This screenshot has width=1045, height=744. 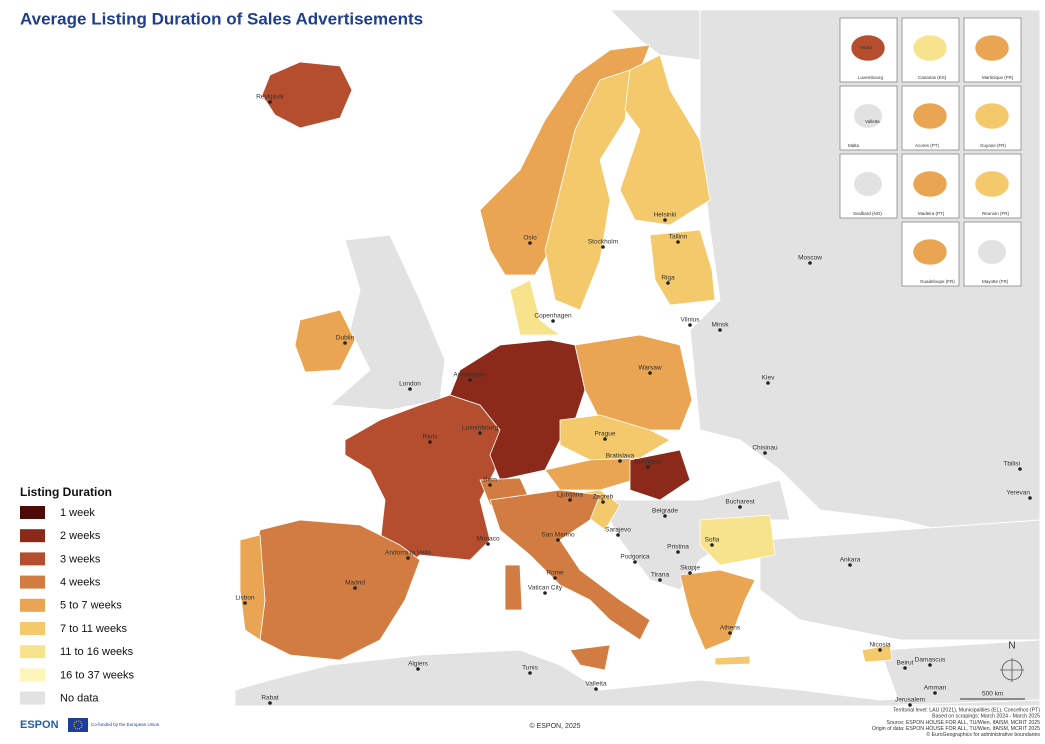 What do you see at coordinates (682, 267) in the screenshot?
I see `region-baltics` at bounding box center [682, 267].